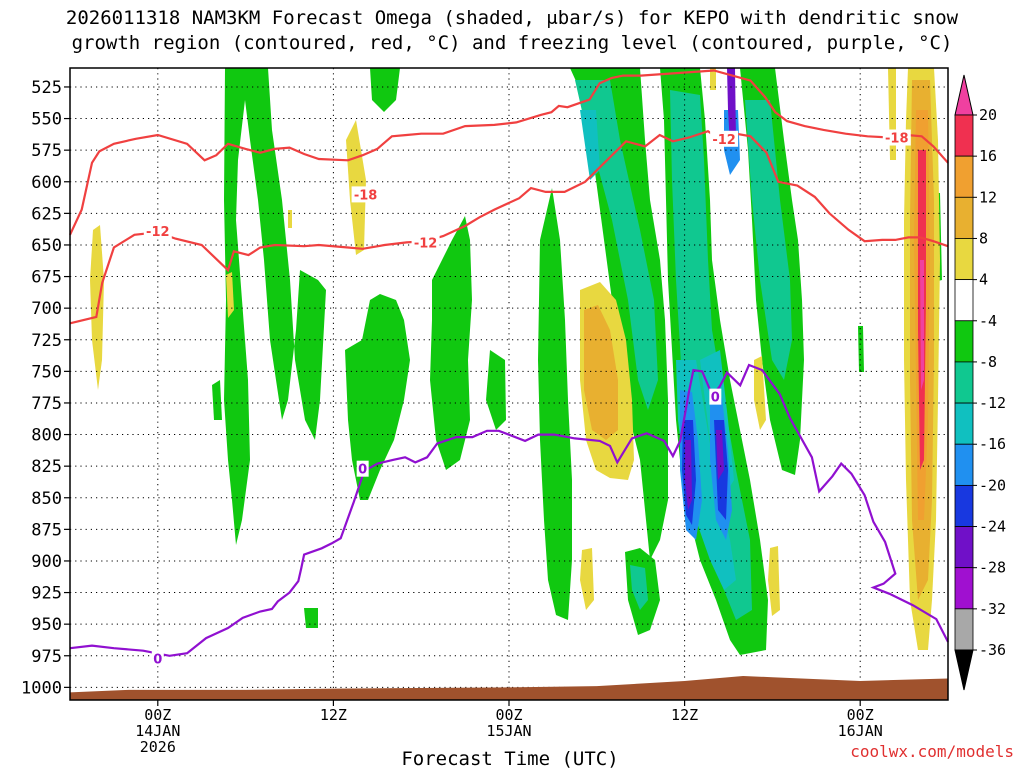  I want to click on colorbar-label: -12, so click(992, 403).